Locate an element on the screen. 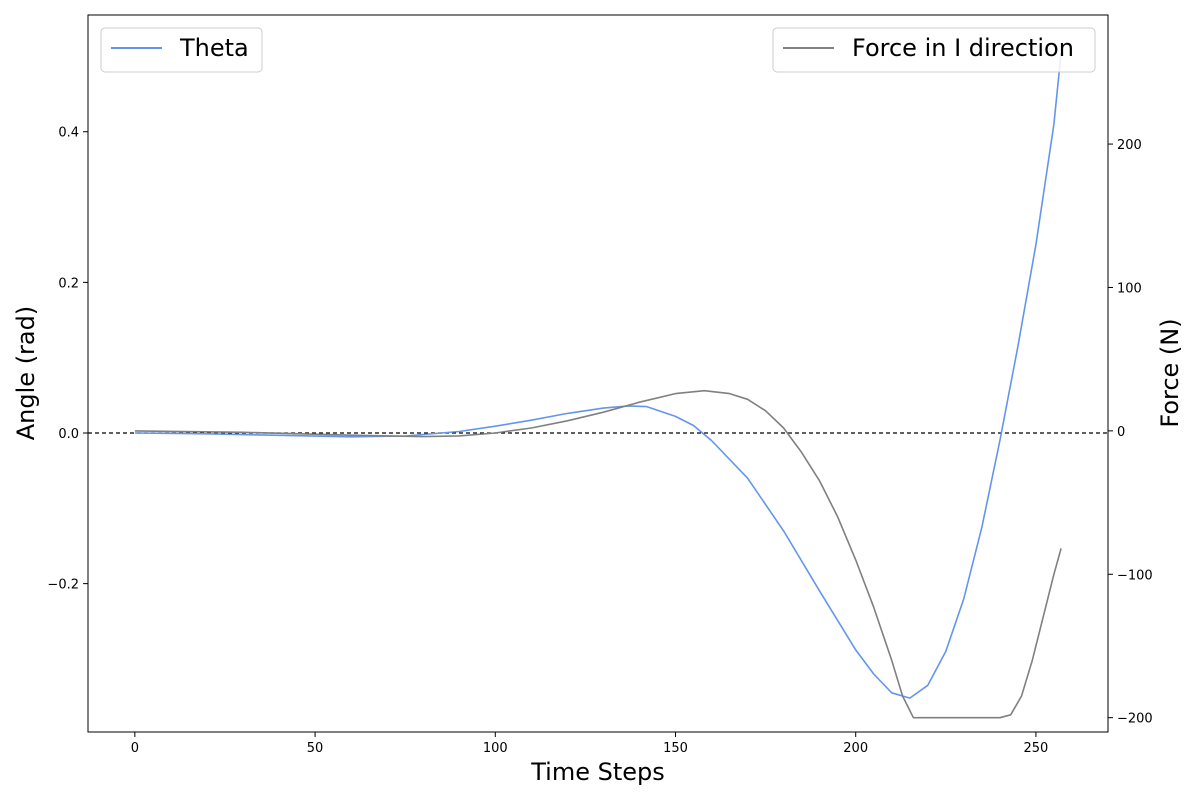  legend-theta-label: Theta is located at coordinates (214, 48).